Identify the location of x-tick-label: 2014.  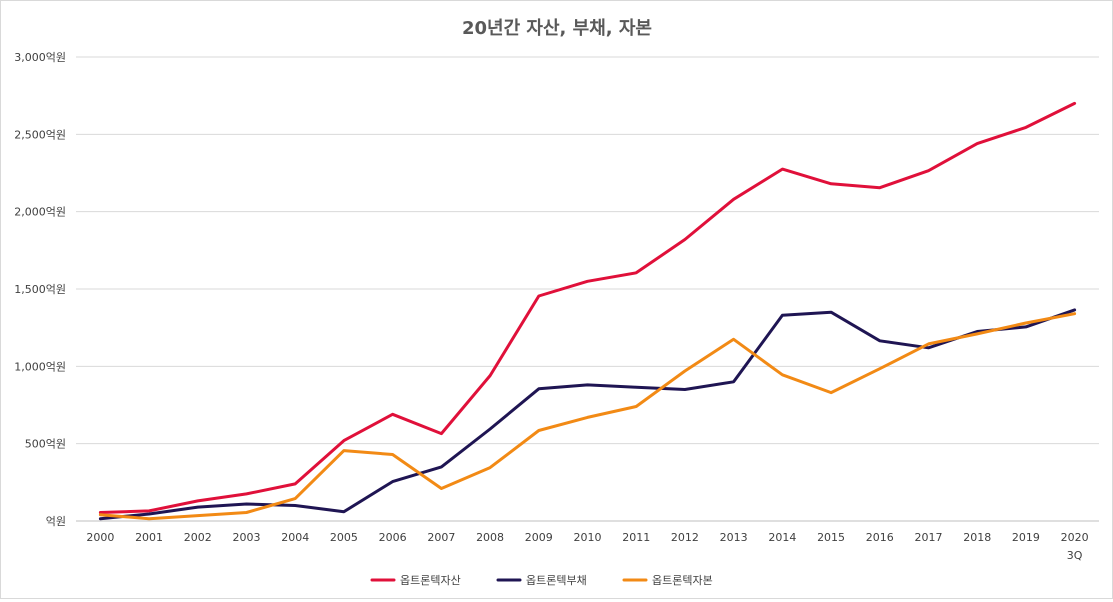
(782, 537).